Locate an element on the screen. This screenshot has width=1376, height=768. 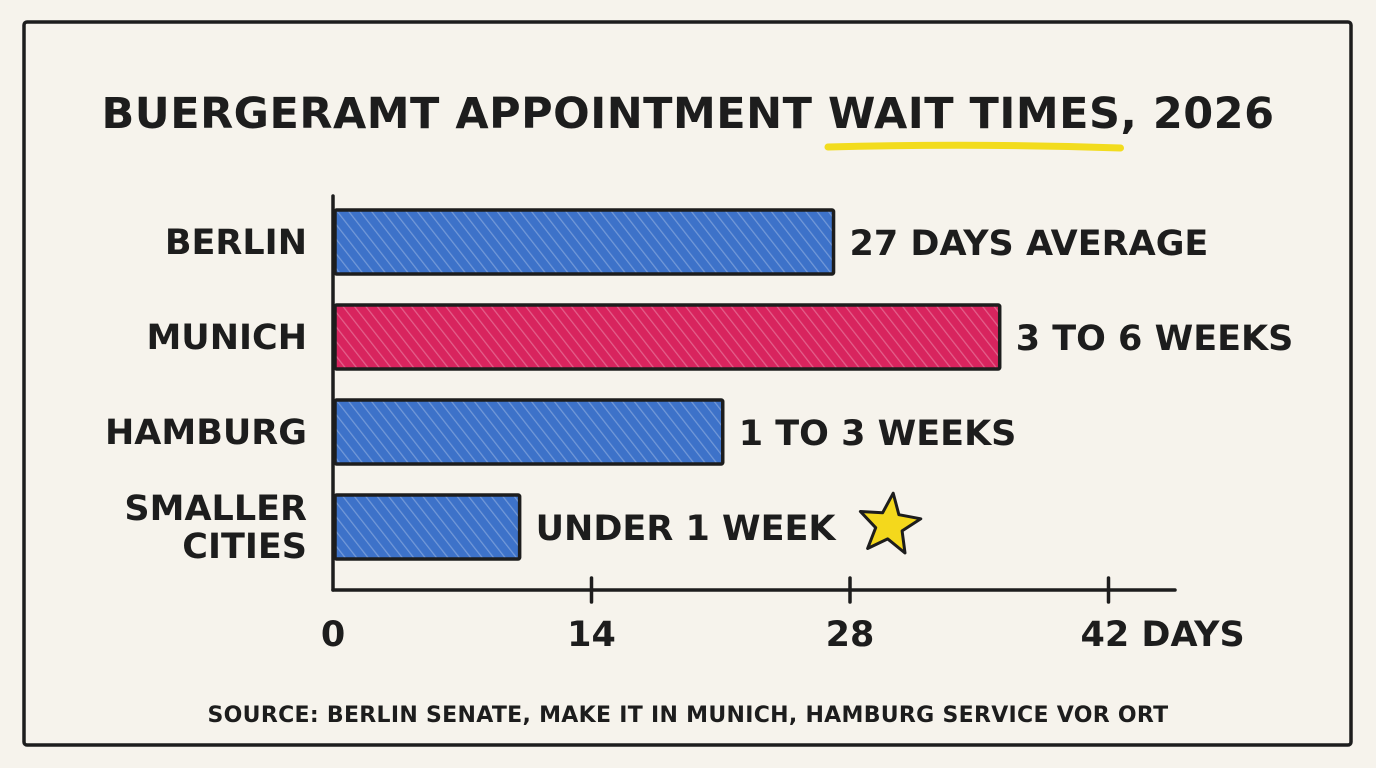
data-label: UNDER 1 WEEK is located at coordinates (687, 529).